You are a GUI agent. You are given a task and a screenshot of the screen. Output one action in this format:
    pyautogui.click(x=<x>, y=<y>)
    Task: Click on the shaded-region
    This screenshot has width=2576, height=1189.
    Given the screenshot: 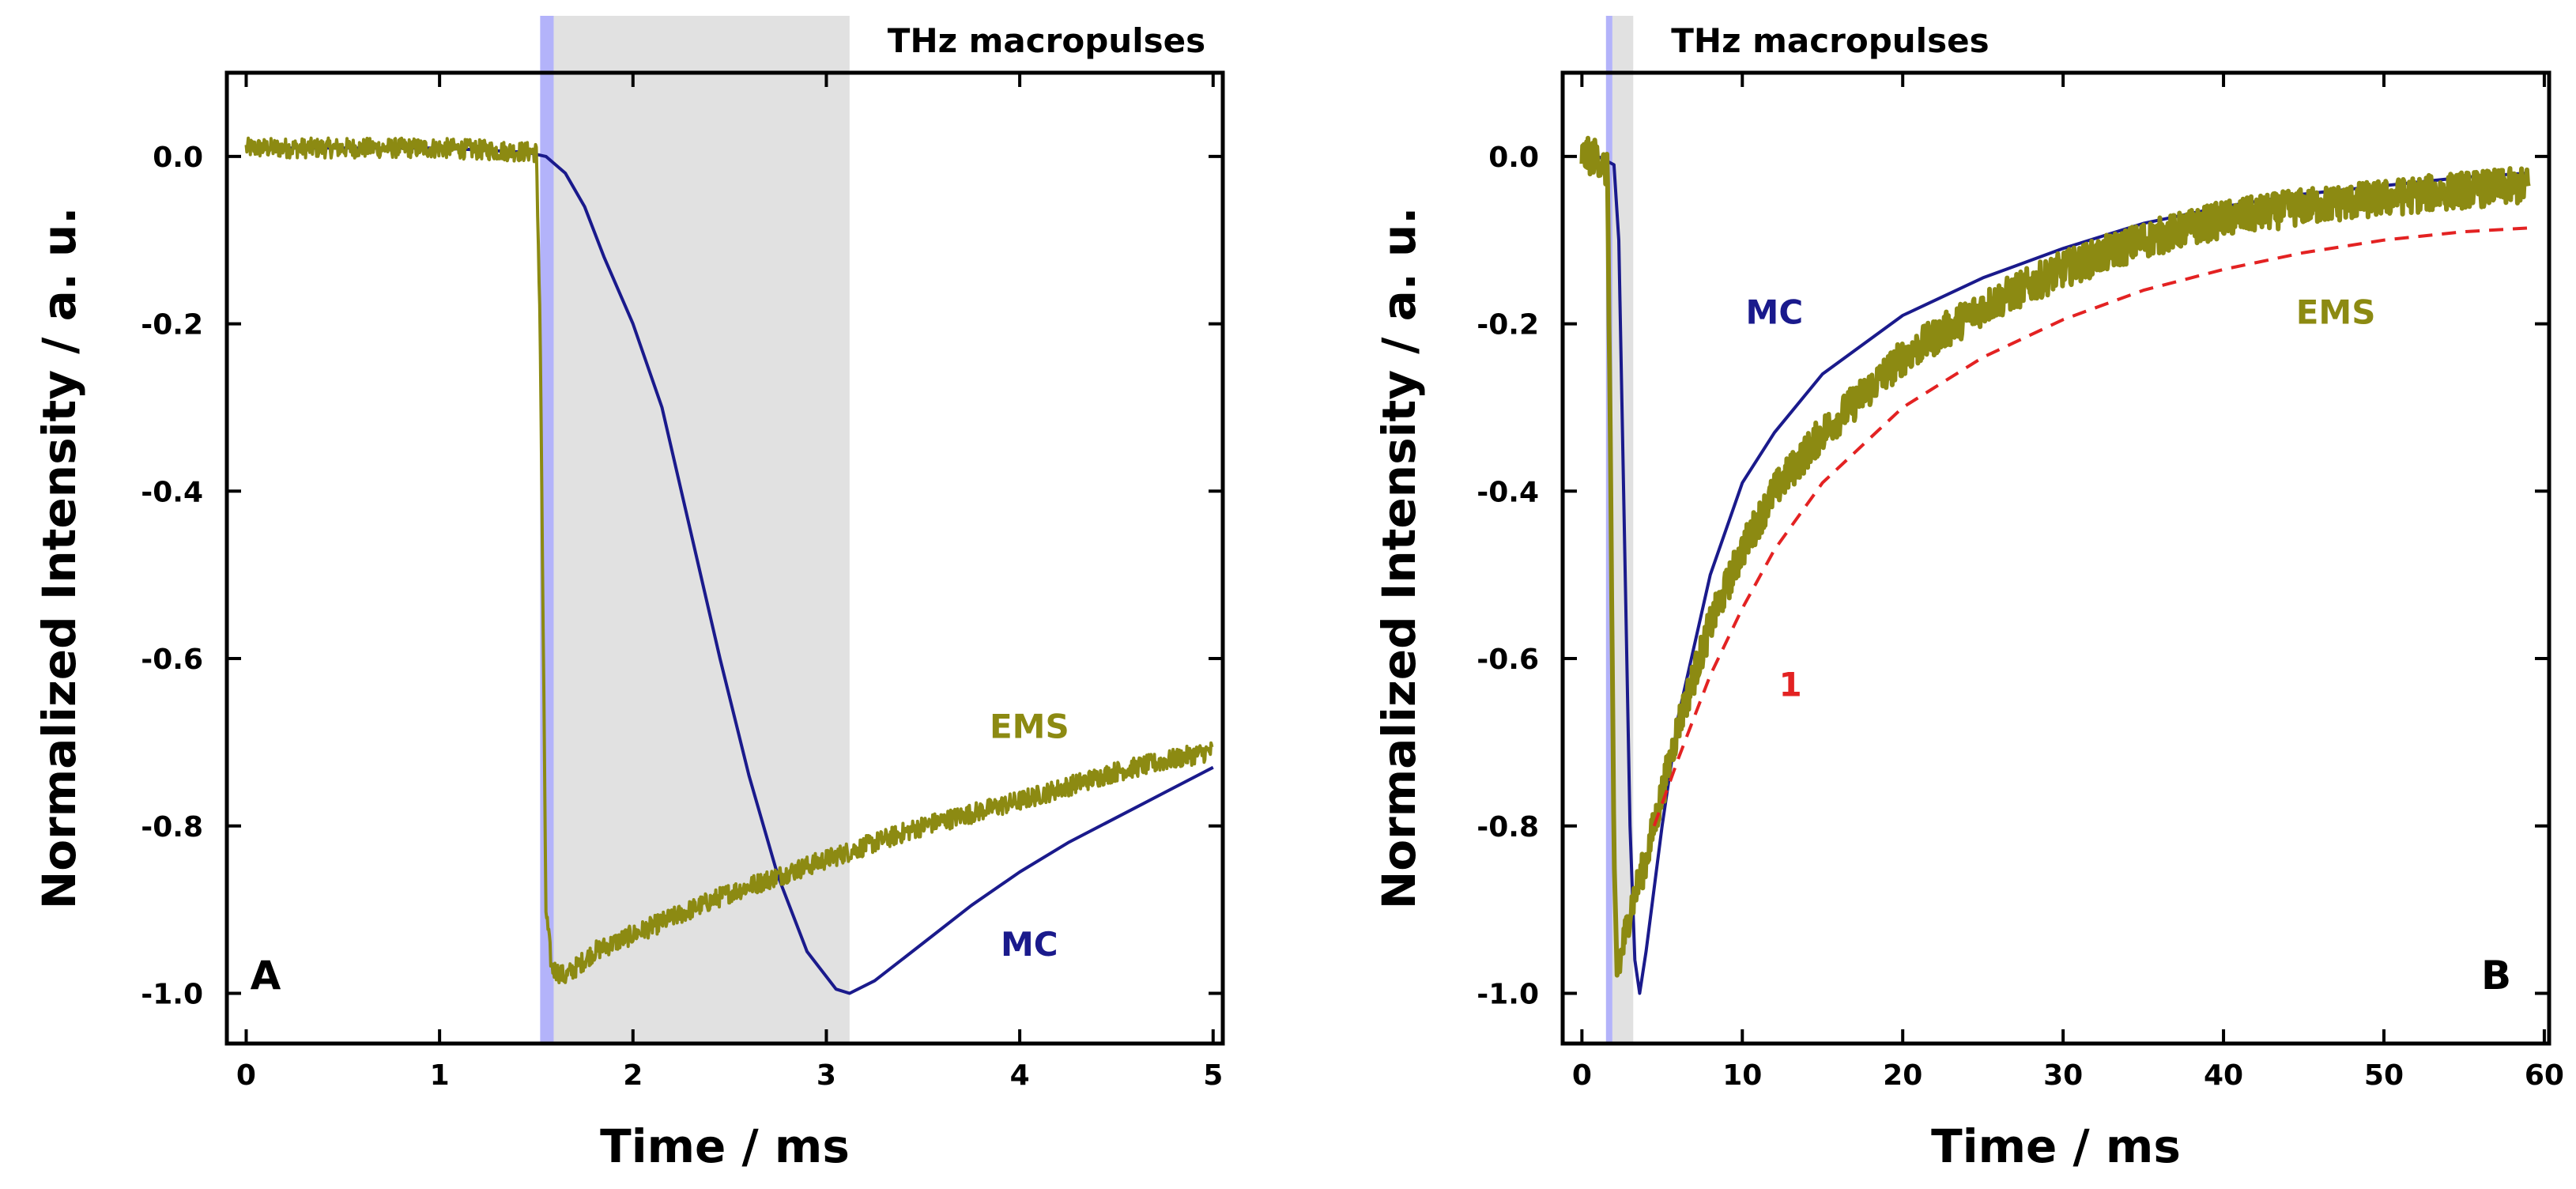 What is the action you would take?
    pyautogui.click(x=701, y=530)
    